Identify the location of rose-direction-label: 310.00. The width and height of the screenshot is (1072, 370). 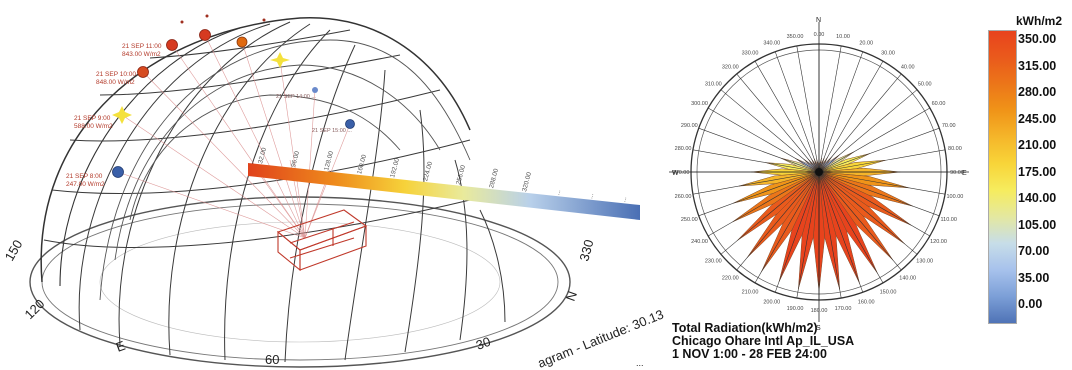
(713, 84).